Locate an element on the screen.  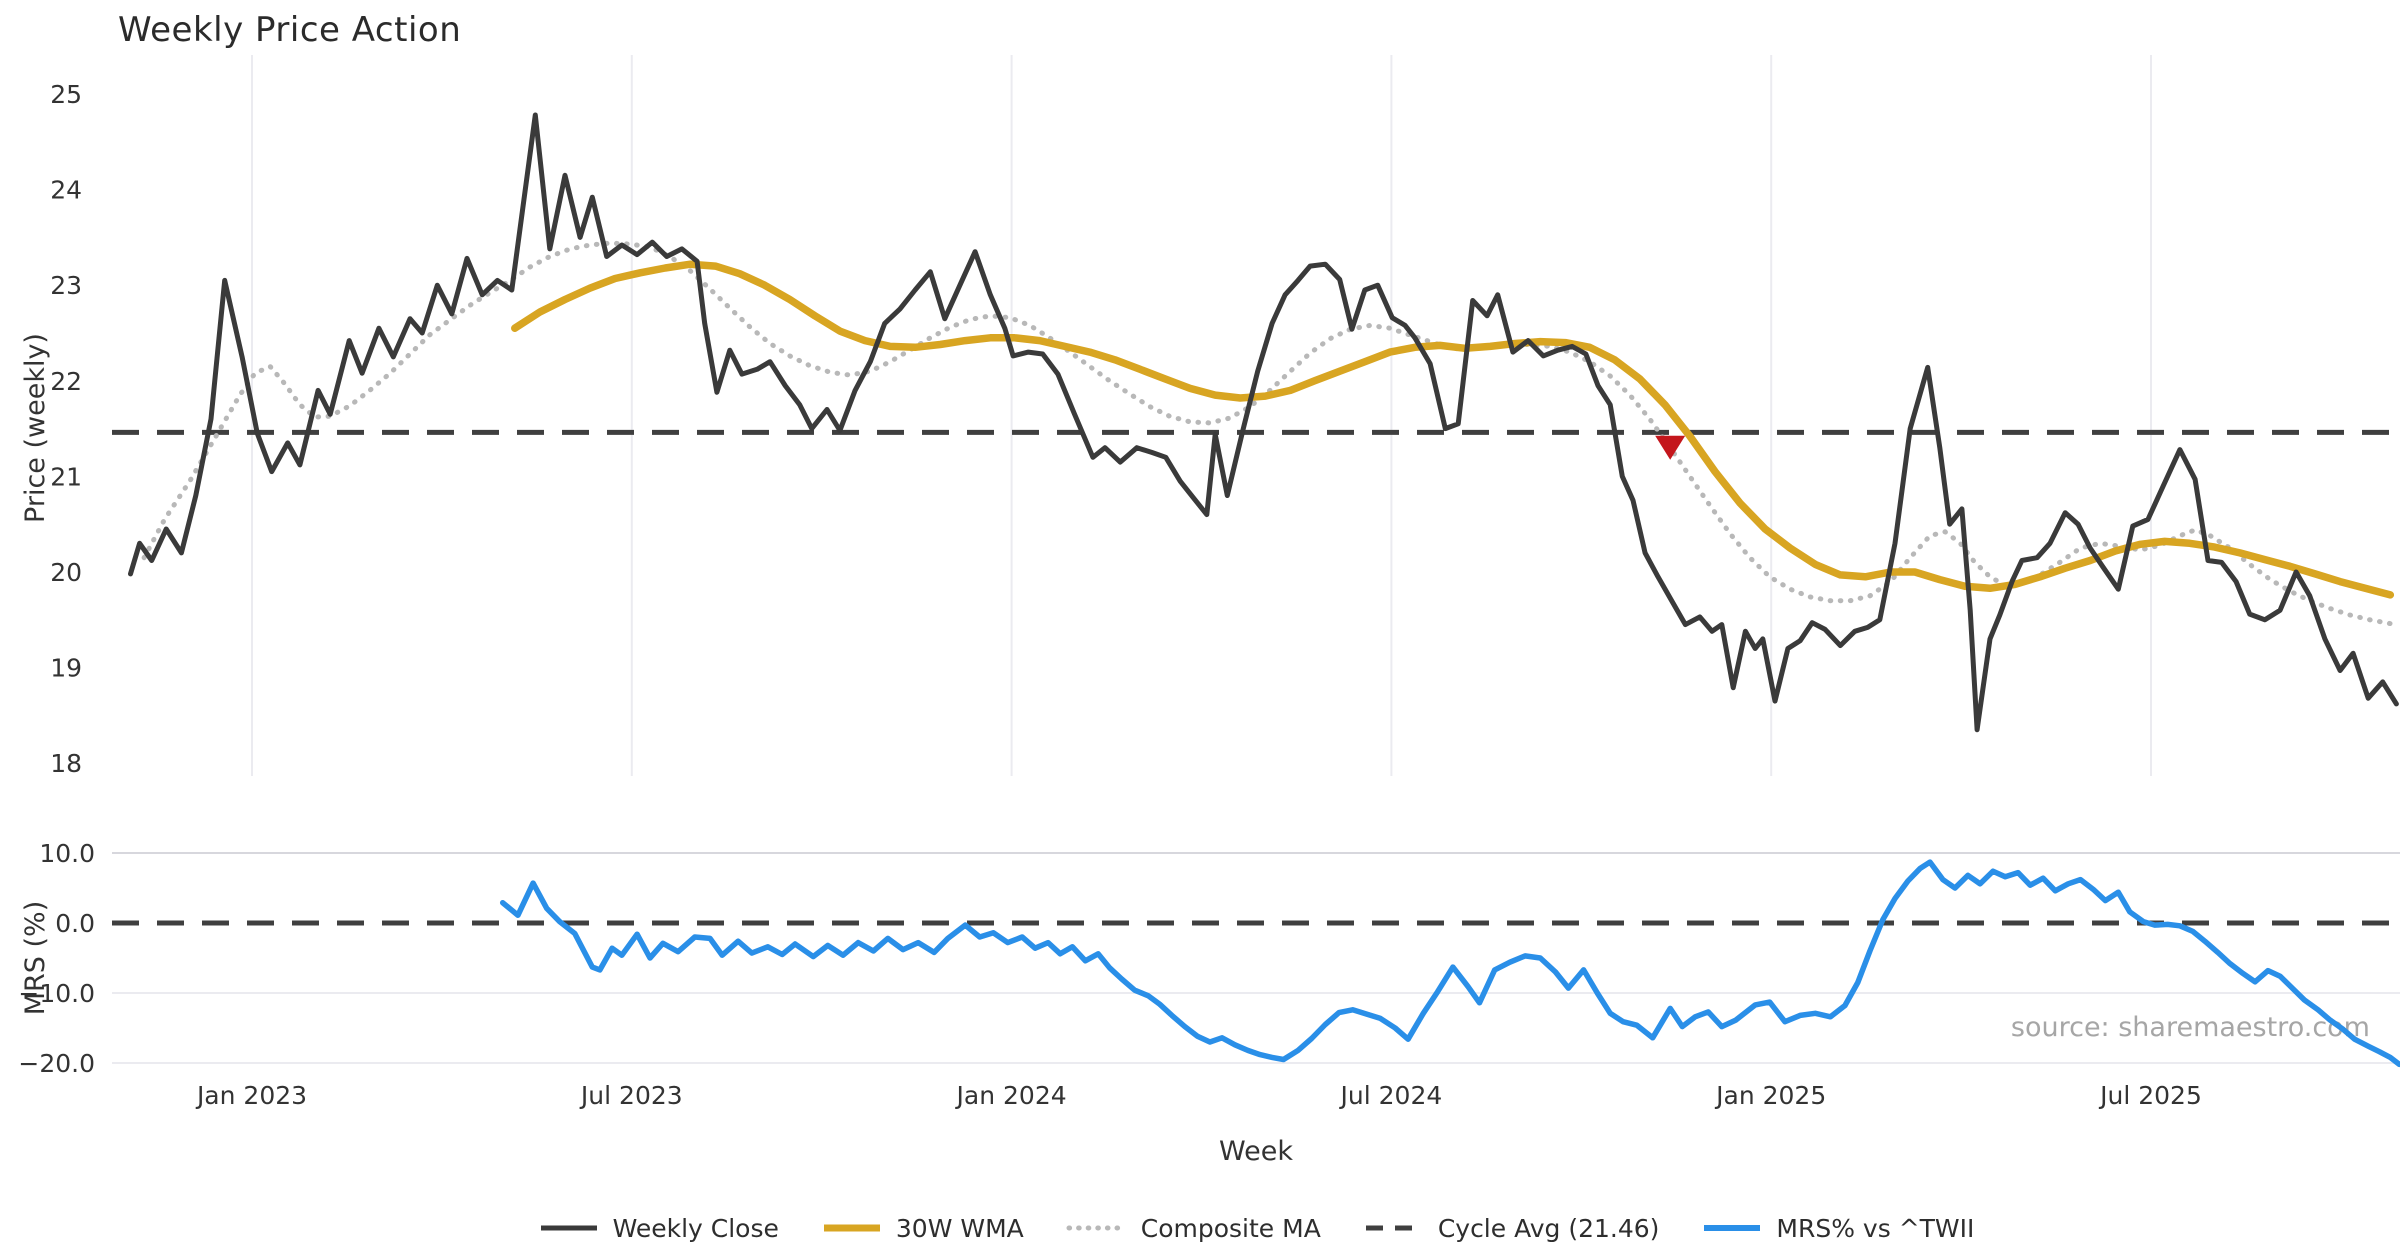
mrs-y-tick-label: 0.0 is located at coordinates (75, 923).